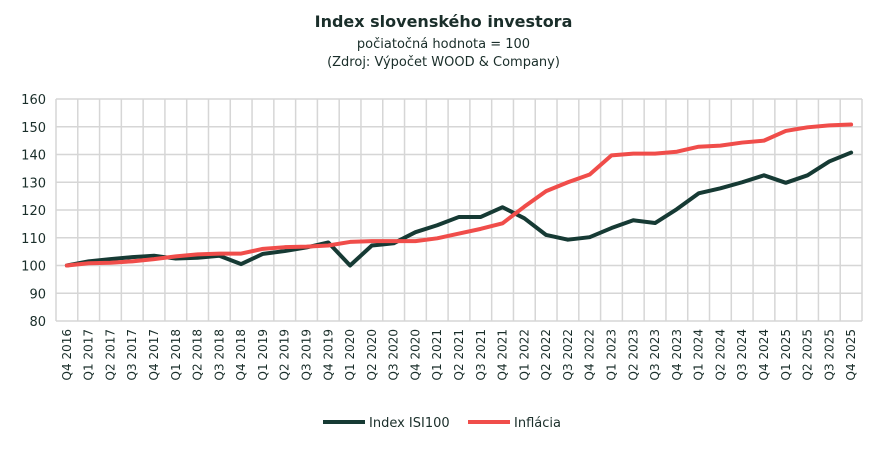 The image size is (887, 454). Describe the element at coordinates (132, 354) in the screenshot. I see `x-tick-label: Q3 2017` at that location.